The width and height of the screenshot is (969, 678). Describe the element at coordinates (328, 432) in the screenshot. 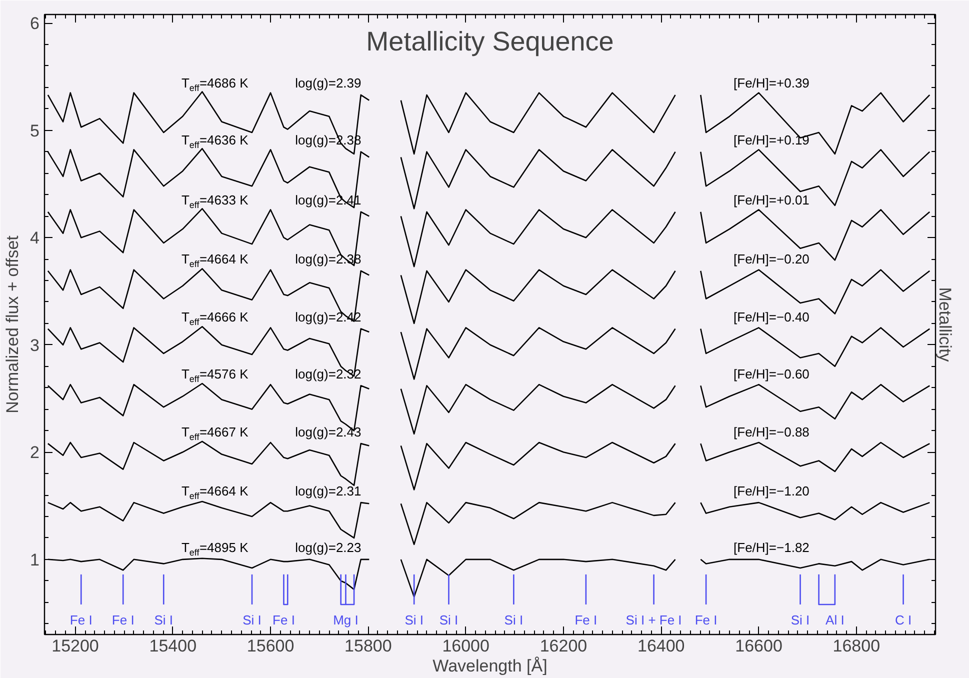

I see `annotation: log(g)=2.43` at that location.